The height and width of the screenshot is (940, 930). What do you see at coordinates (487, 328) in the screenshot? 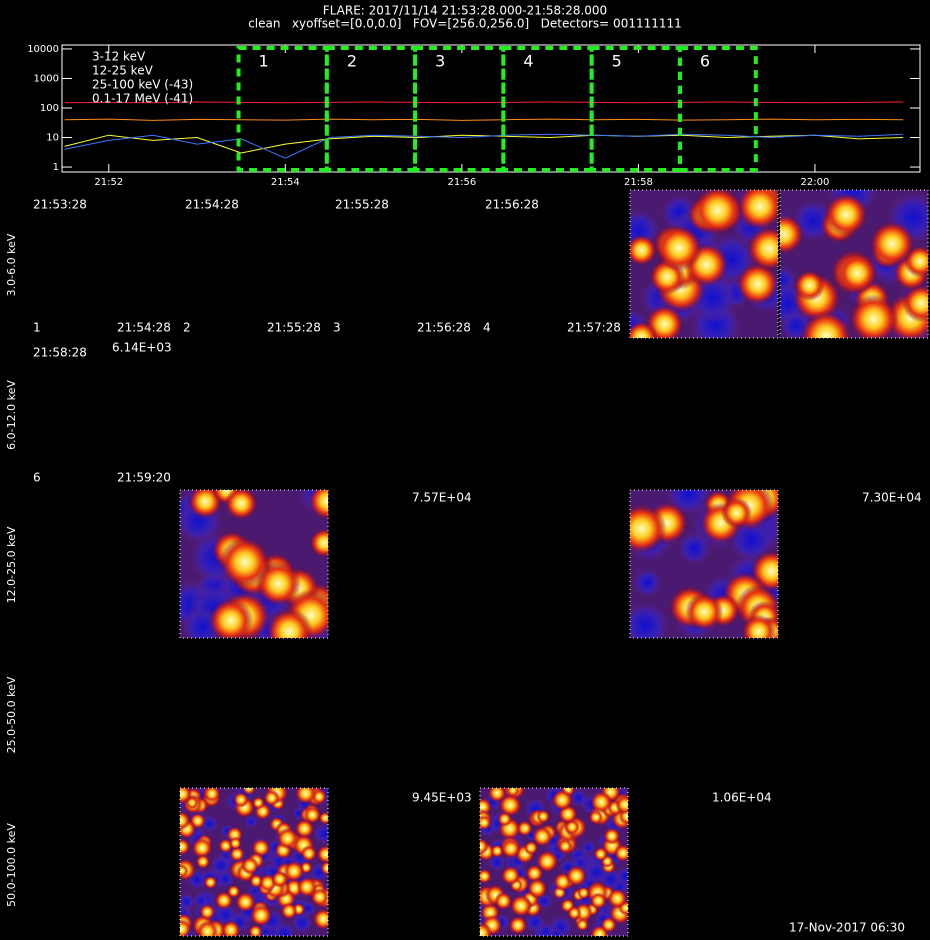
I see `grid-text: 4` at bounding box center [487, 328].